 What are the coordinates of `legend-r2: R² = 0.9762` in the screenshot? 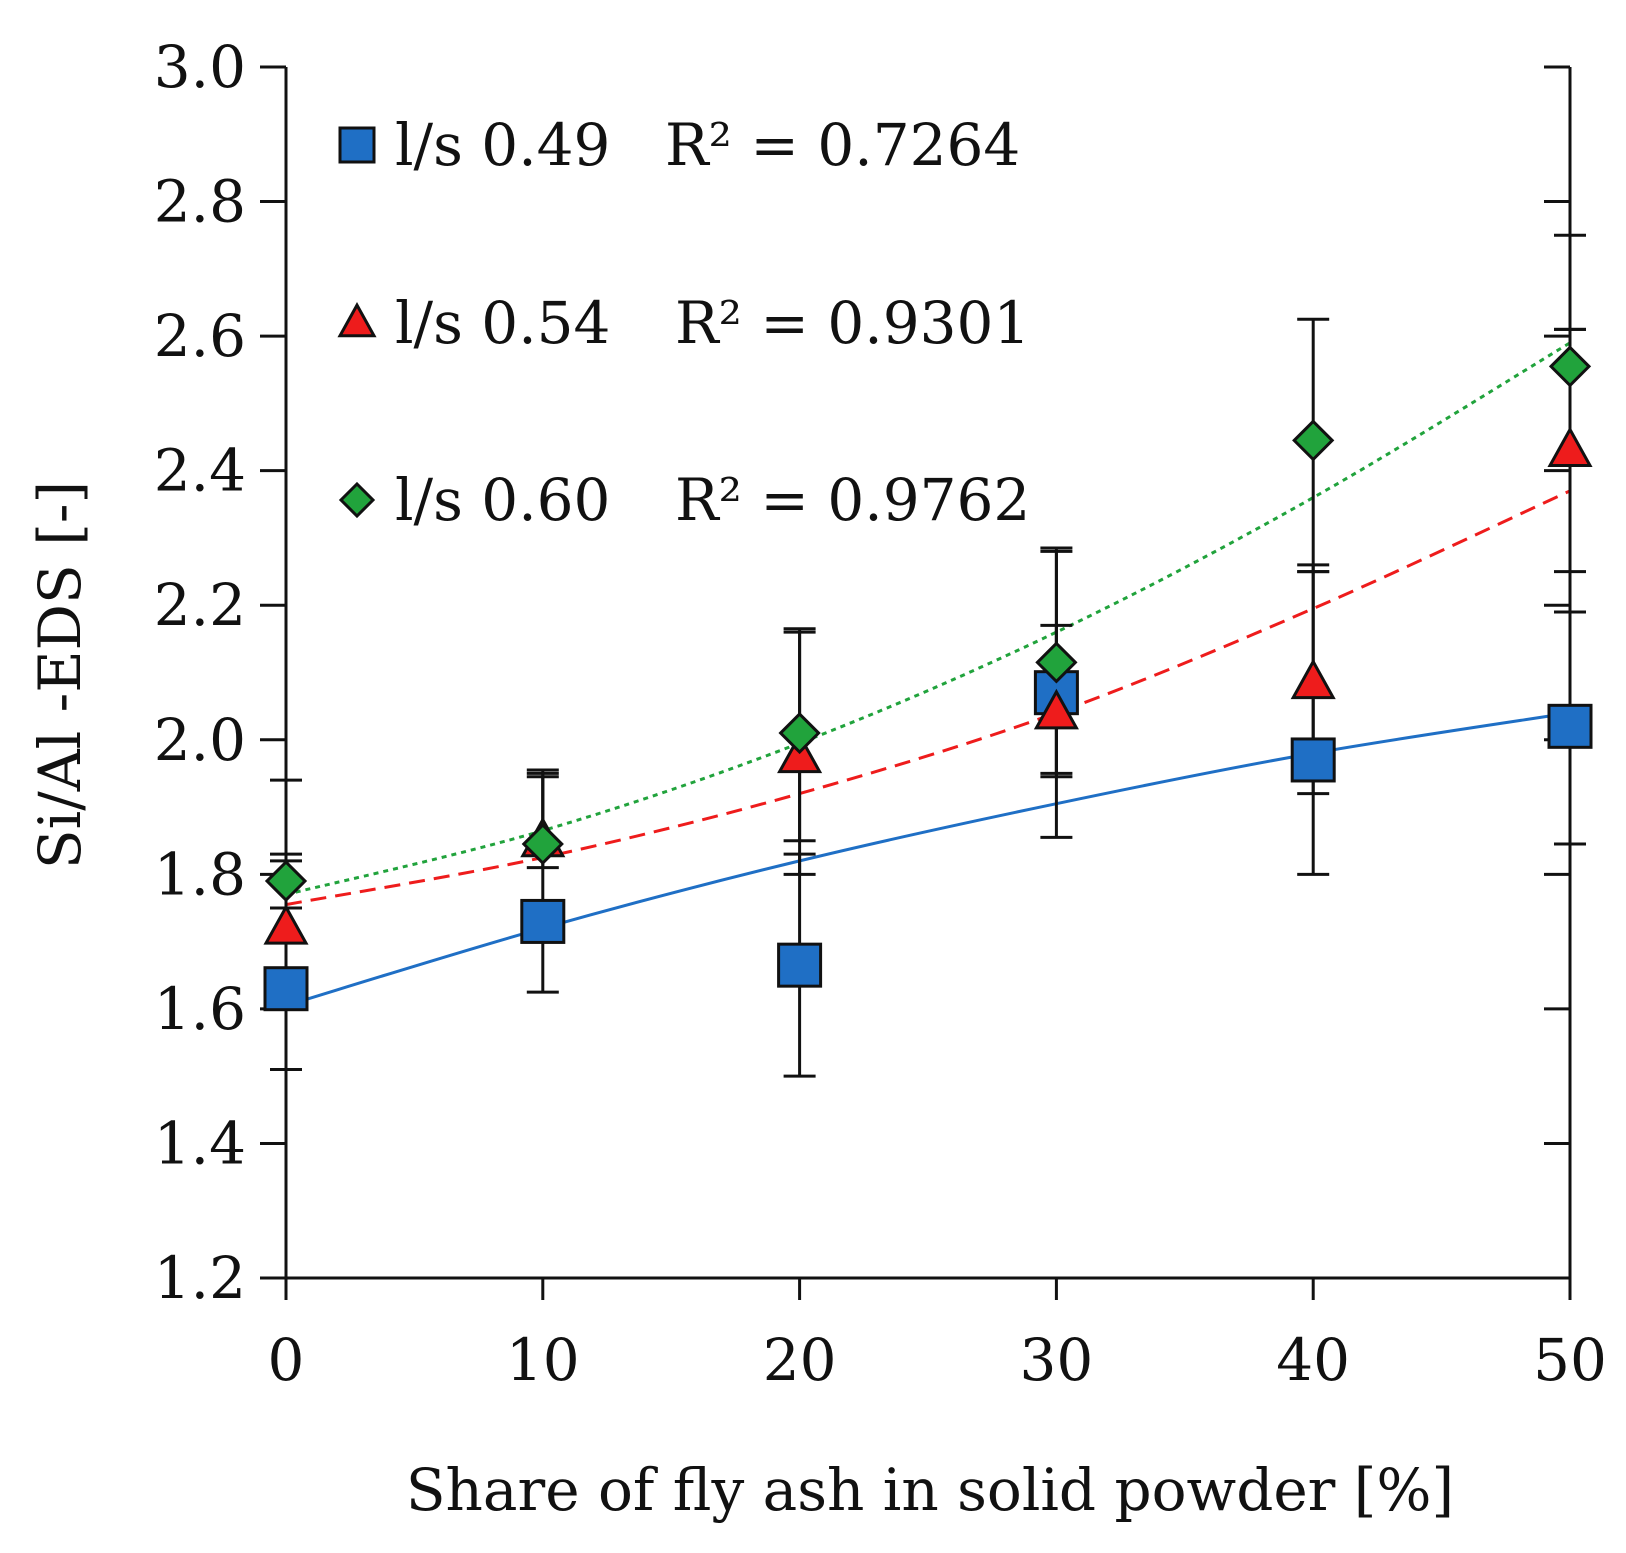 It's located at (852, 500).